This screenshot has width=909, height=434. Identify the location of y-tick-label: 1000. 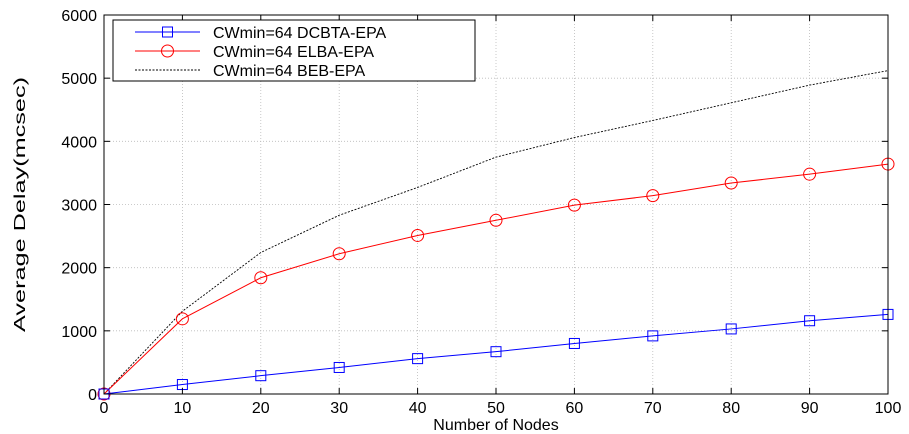
(79, 332).